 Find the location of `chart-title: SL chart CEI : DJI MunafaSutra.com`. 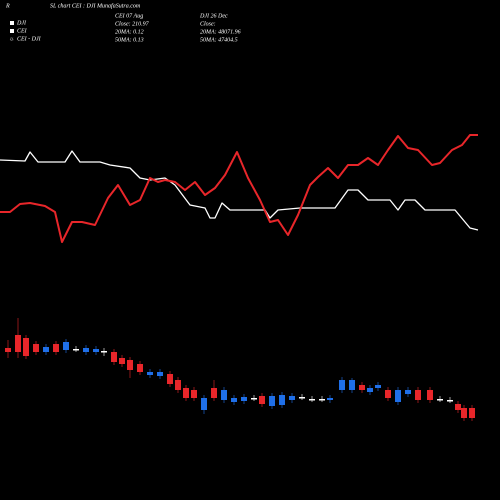

chart-title: SL chart CEI : DJI MunafaSutra.com is located at coordinates (95, 5).